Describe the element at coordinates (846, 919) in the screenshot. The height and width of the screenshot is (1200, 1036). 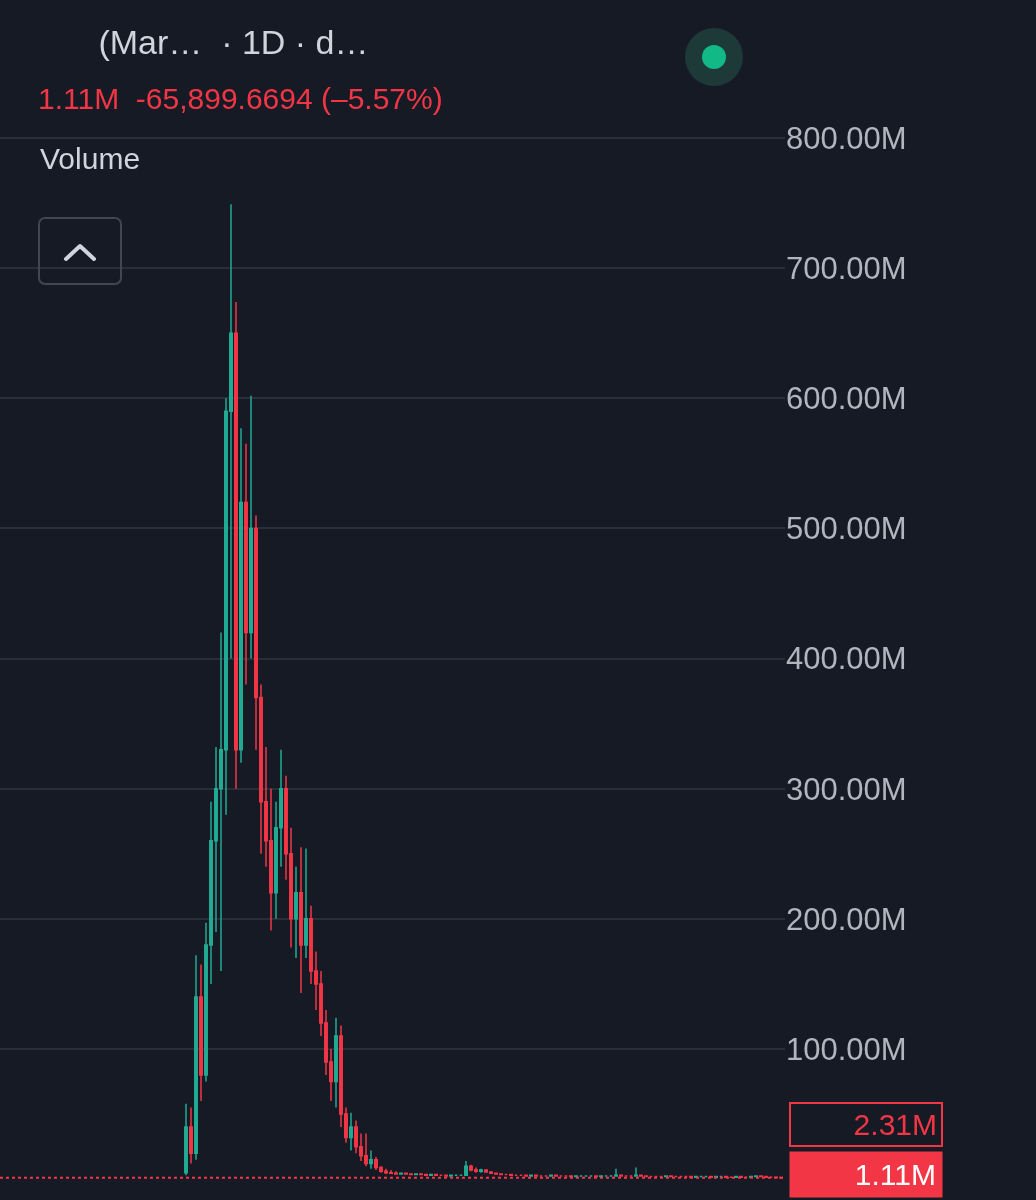
I see `y-tick-label: 200.00M` at that location.